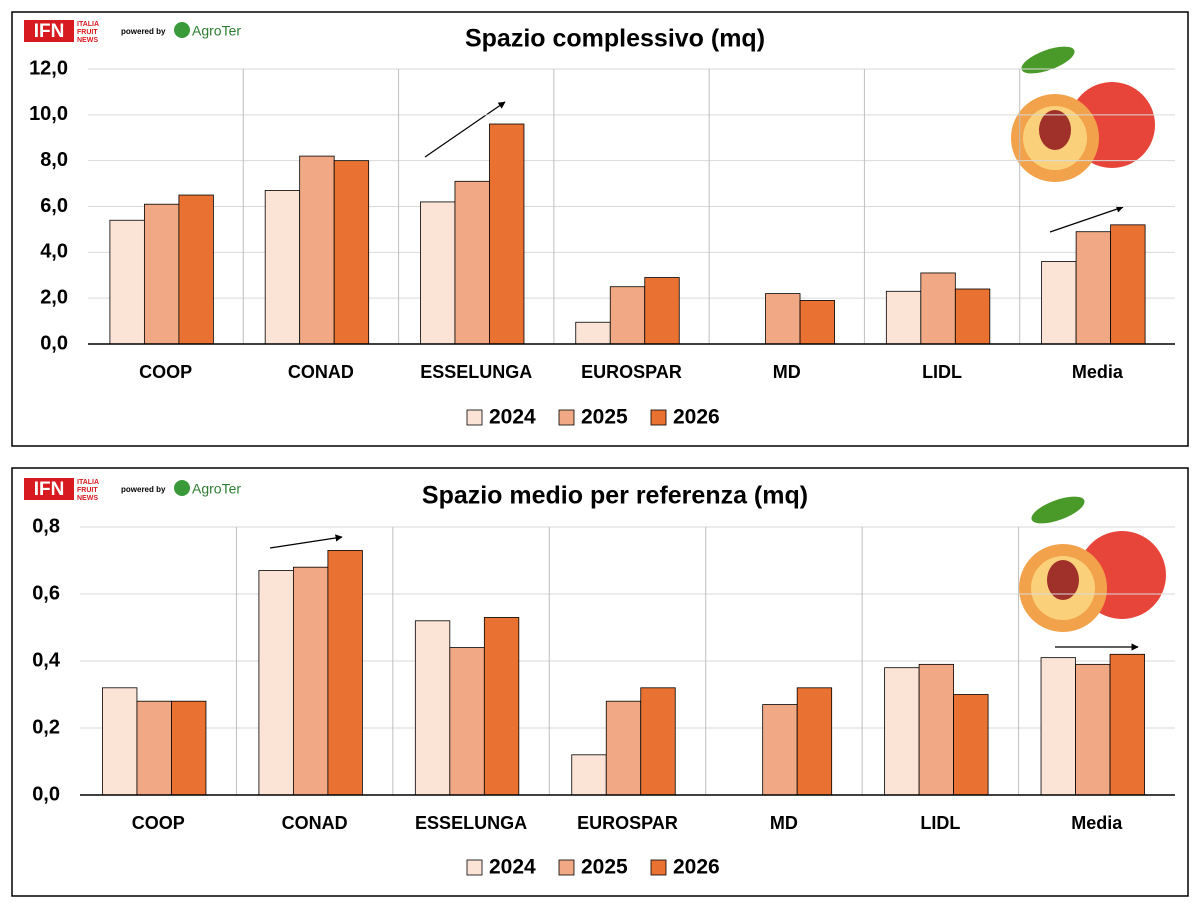 This screenshot has width=1200, height=908. What do you see at coordinates (315, 823) in the screenshot?
I see `x-tick-label: CONAD` at bounding box center [315, 823].